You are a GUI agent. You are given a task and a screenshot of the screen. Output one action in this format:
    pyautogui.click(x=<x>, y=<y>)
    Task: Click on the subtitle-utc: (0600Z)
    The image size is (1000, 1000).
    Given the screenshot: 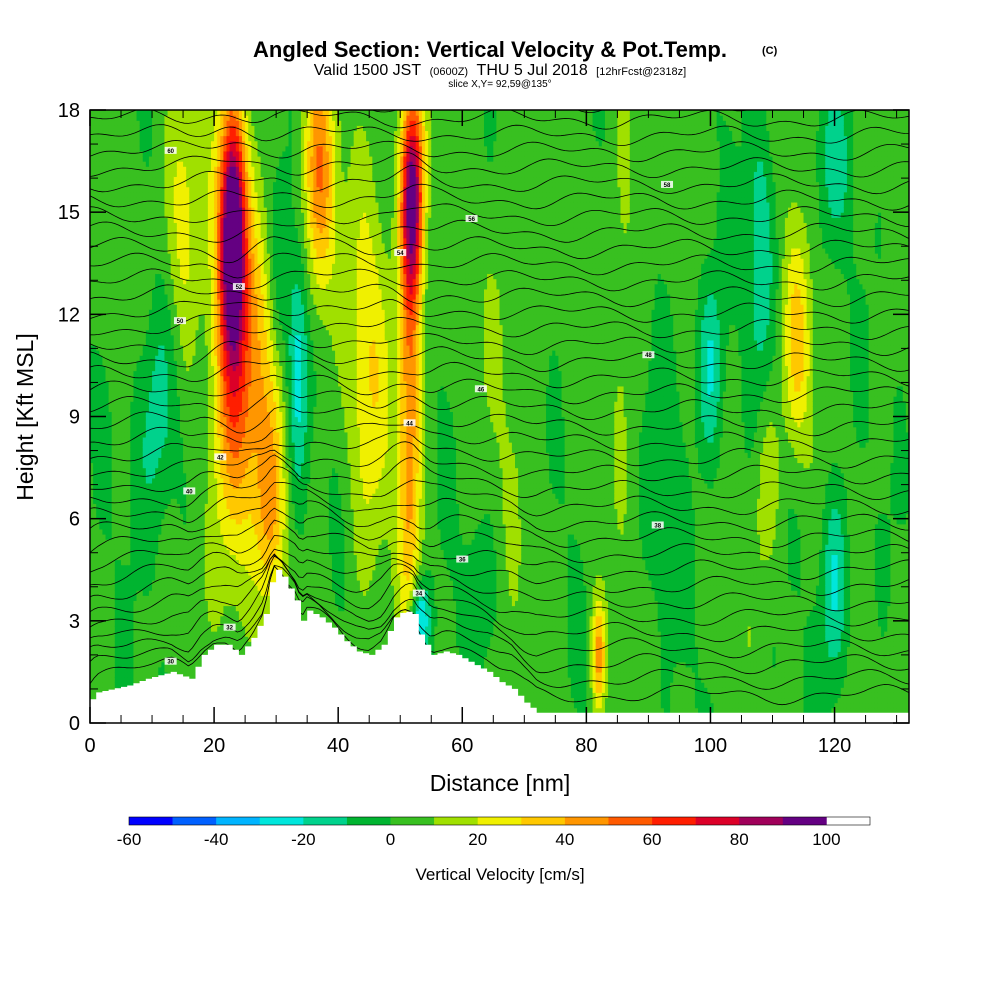 What is the action you would take?
    pyautogui.click(x=449, y=72)
    